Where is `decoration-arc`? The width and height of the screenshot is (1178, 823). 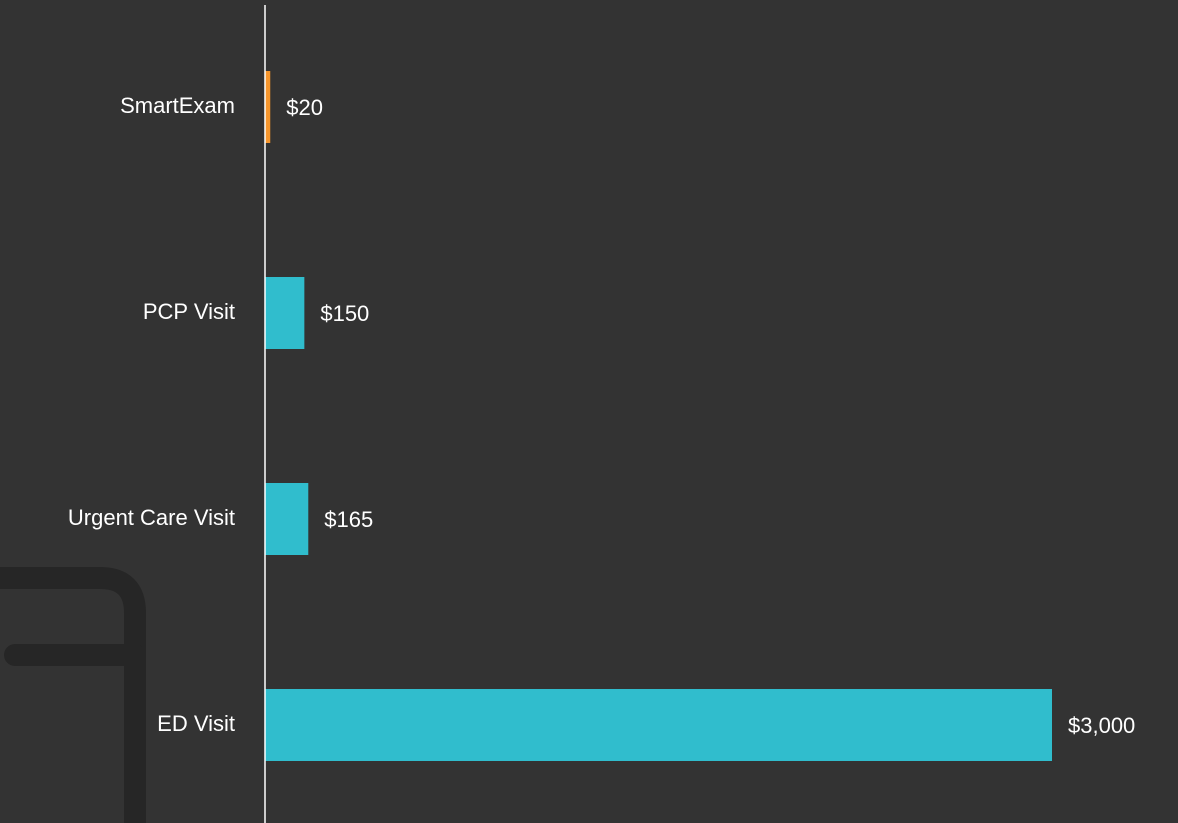
decoration-arc is located at coordinates (73, 695).